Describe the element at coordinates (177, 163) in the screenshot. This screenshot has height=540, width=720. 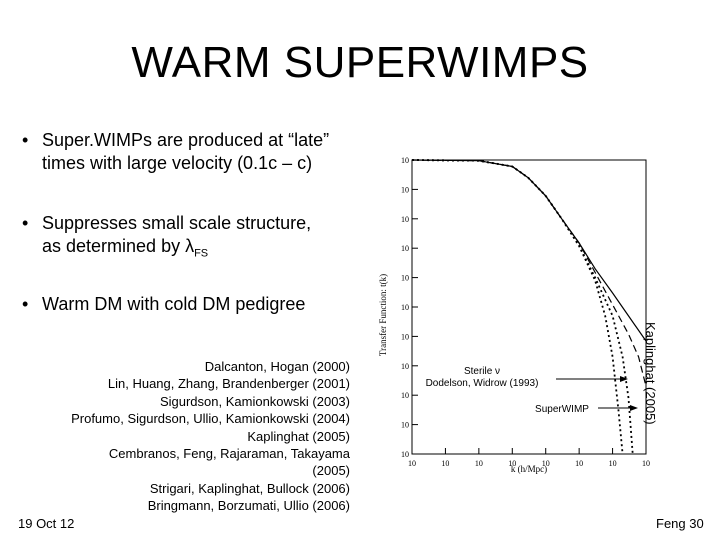
I see `bullet-1-line-2: times with large velocity (0.1c – c)` at that location.